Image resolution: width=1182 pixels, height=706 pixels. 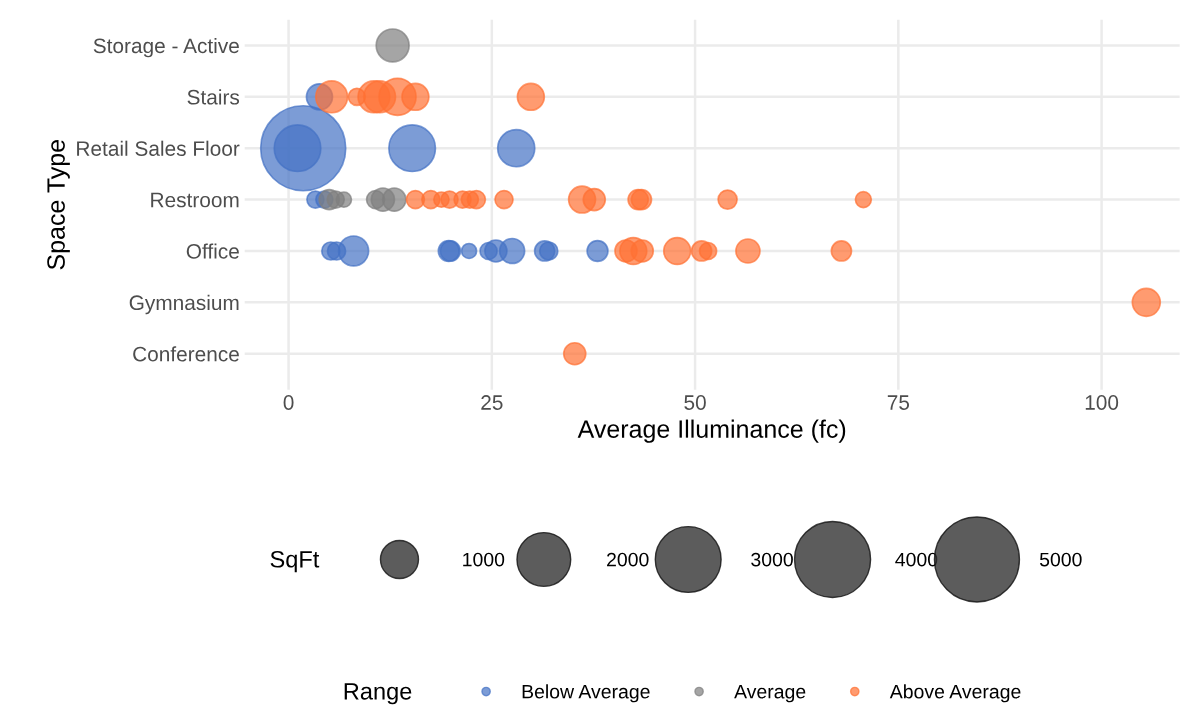 I want to click on y-tick-label: Stairs, so click(x=213, y=97).